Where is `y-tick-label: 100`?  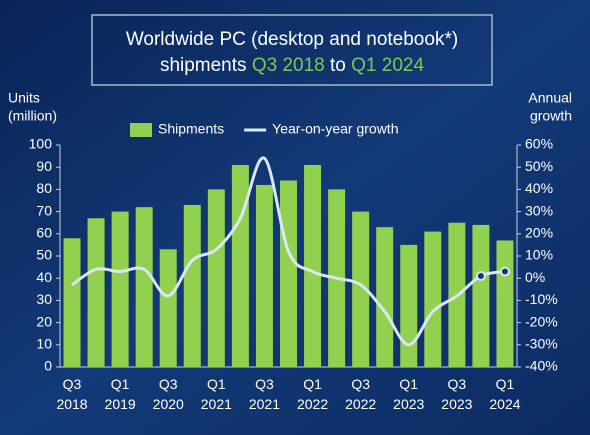
y-tick-label: 100 is located at coordinates (41, 144).